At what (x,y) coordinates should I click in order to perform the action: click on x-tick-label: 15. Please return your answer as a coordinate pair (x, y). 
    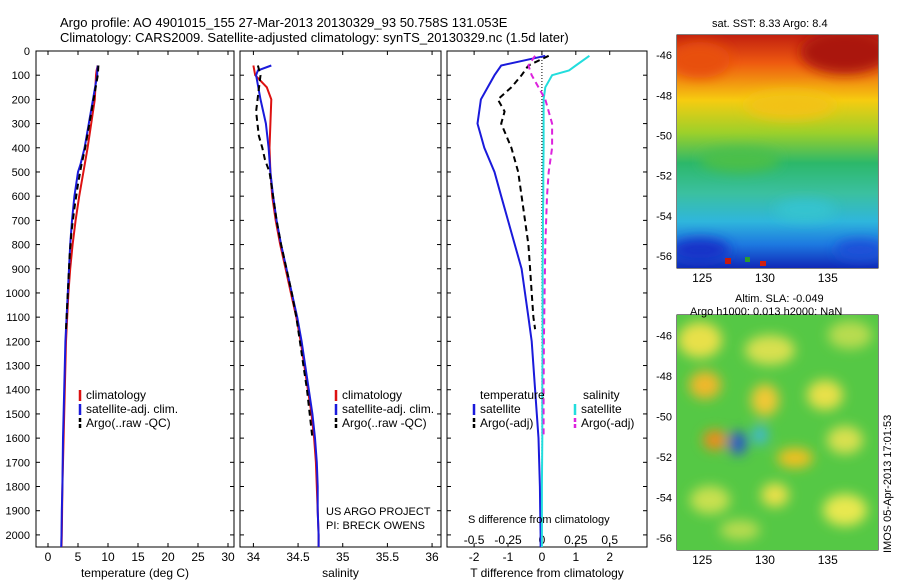
    Looking at the image, I should click on (138, 557).